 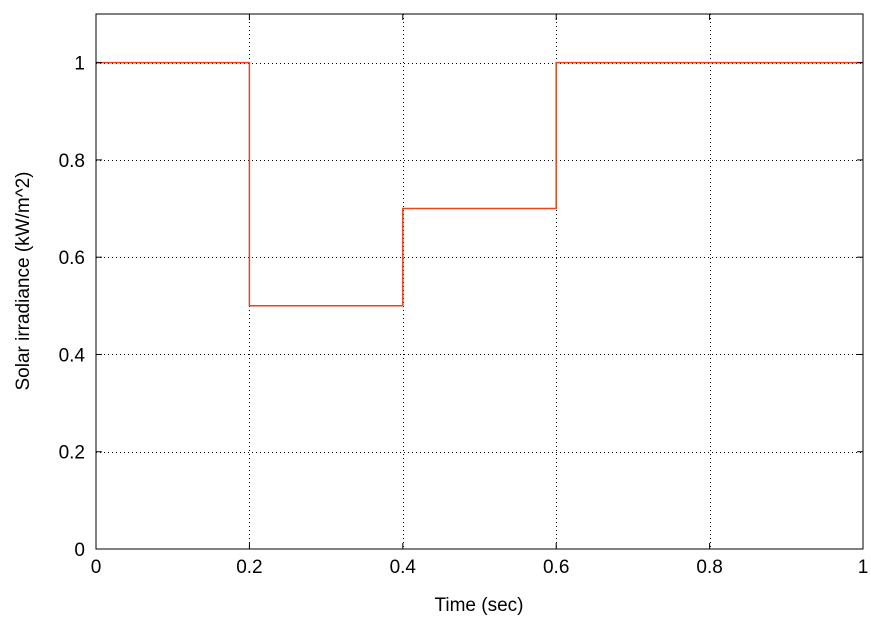 I want to click on x-tick-label: 0.4, so click(x=403, y=567).